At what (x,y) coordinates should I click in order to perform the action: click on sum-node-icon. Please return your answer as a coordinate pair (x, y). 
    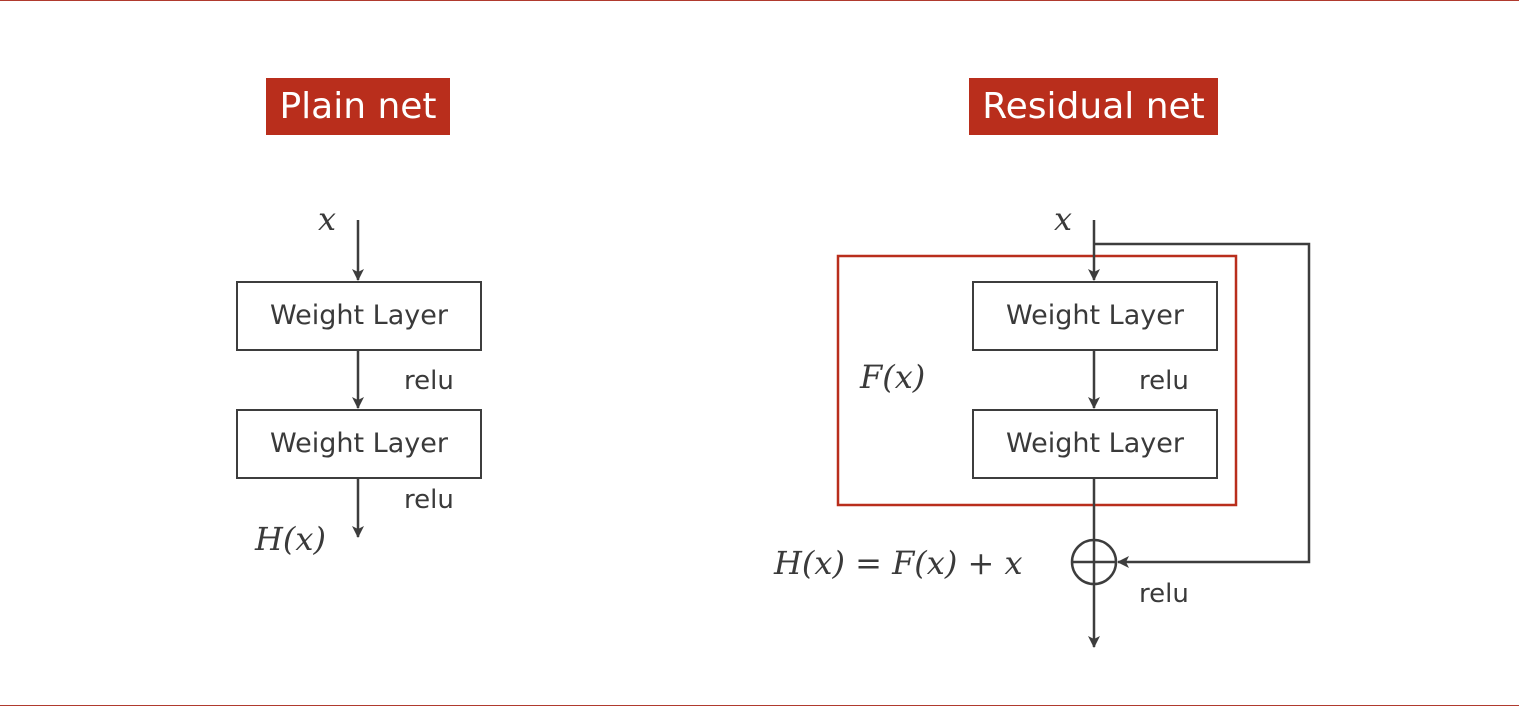
    Looking at the image, I should click on (1094, 562).